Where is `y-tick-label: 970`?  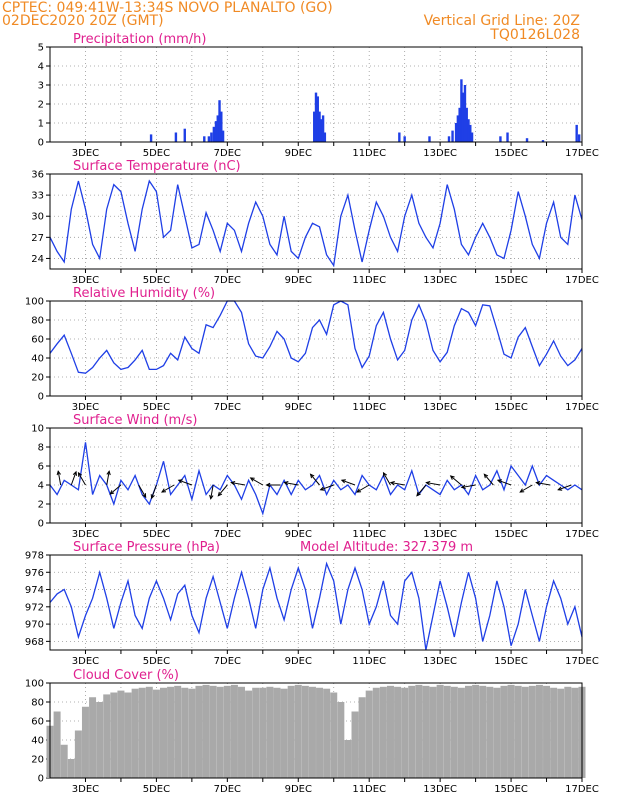 y-tick-label: 970 is located at coordinates (34, 625).